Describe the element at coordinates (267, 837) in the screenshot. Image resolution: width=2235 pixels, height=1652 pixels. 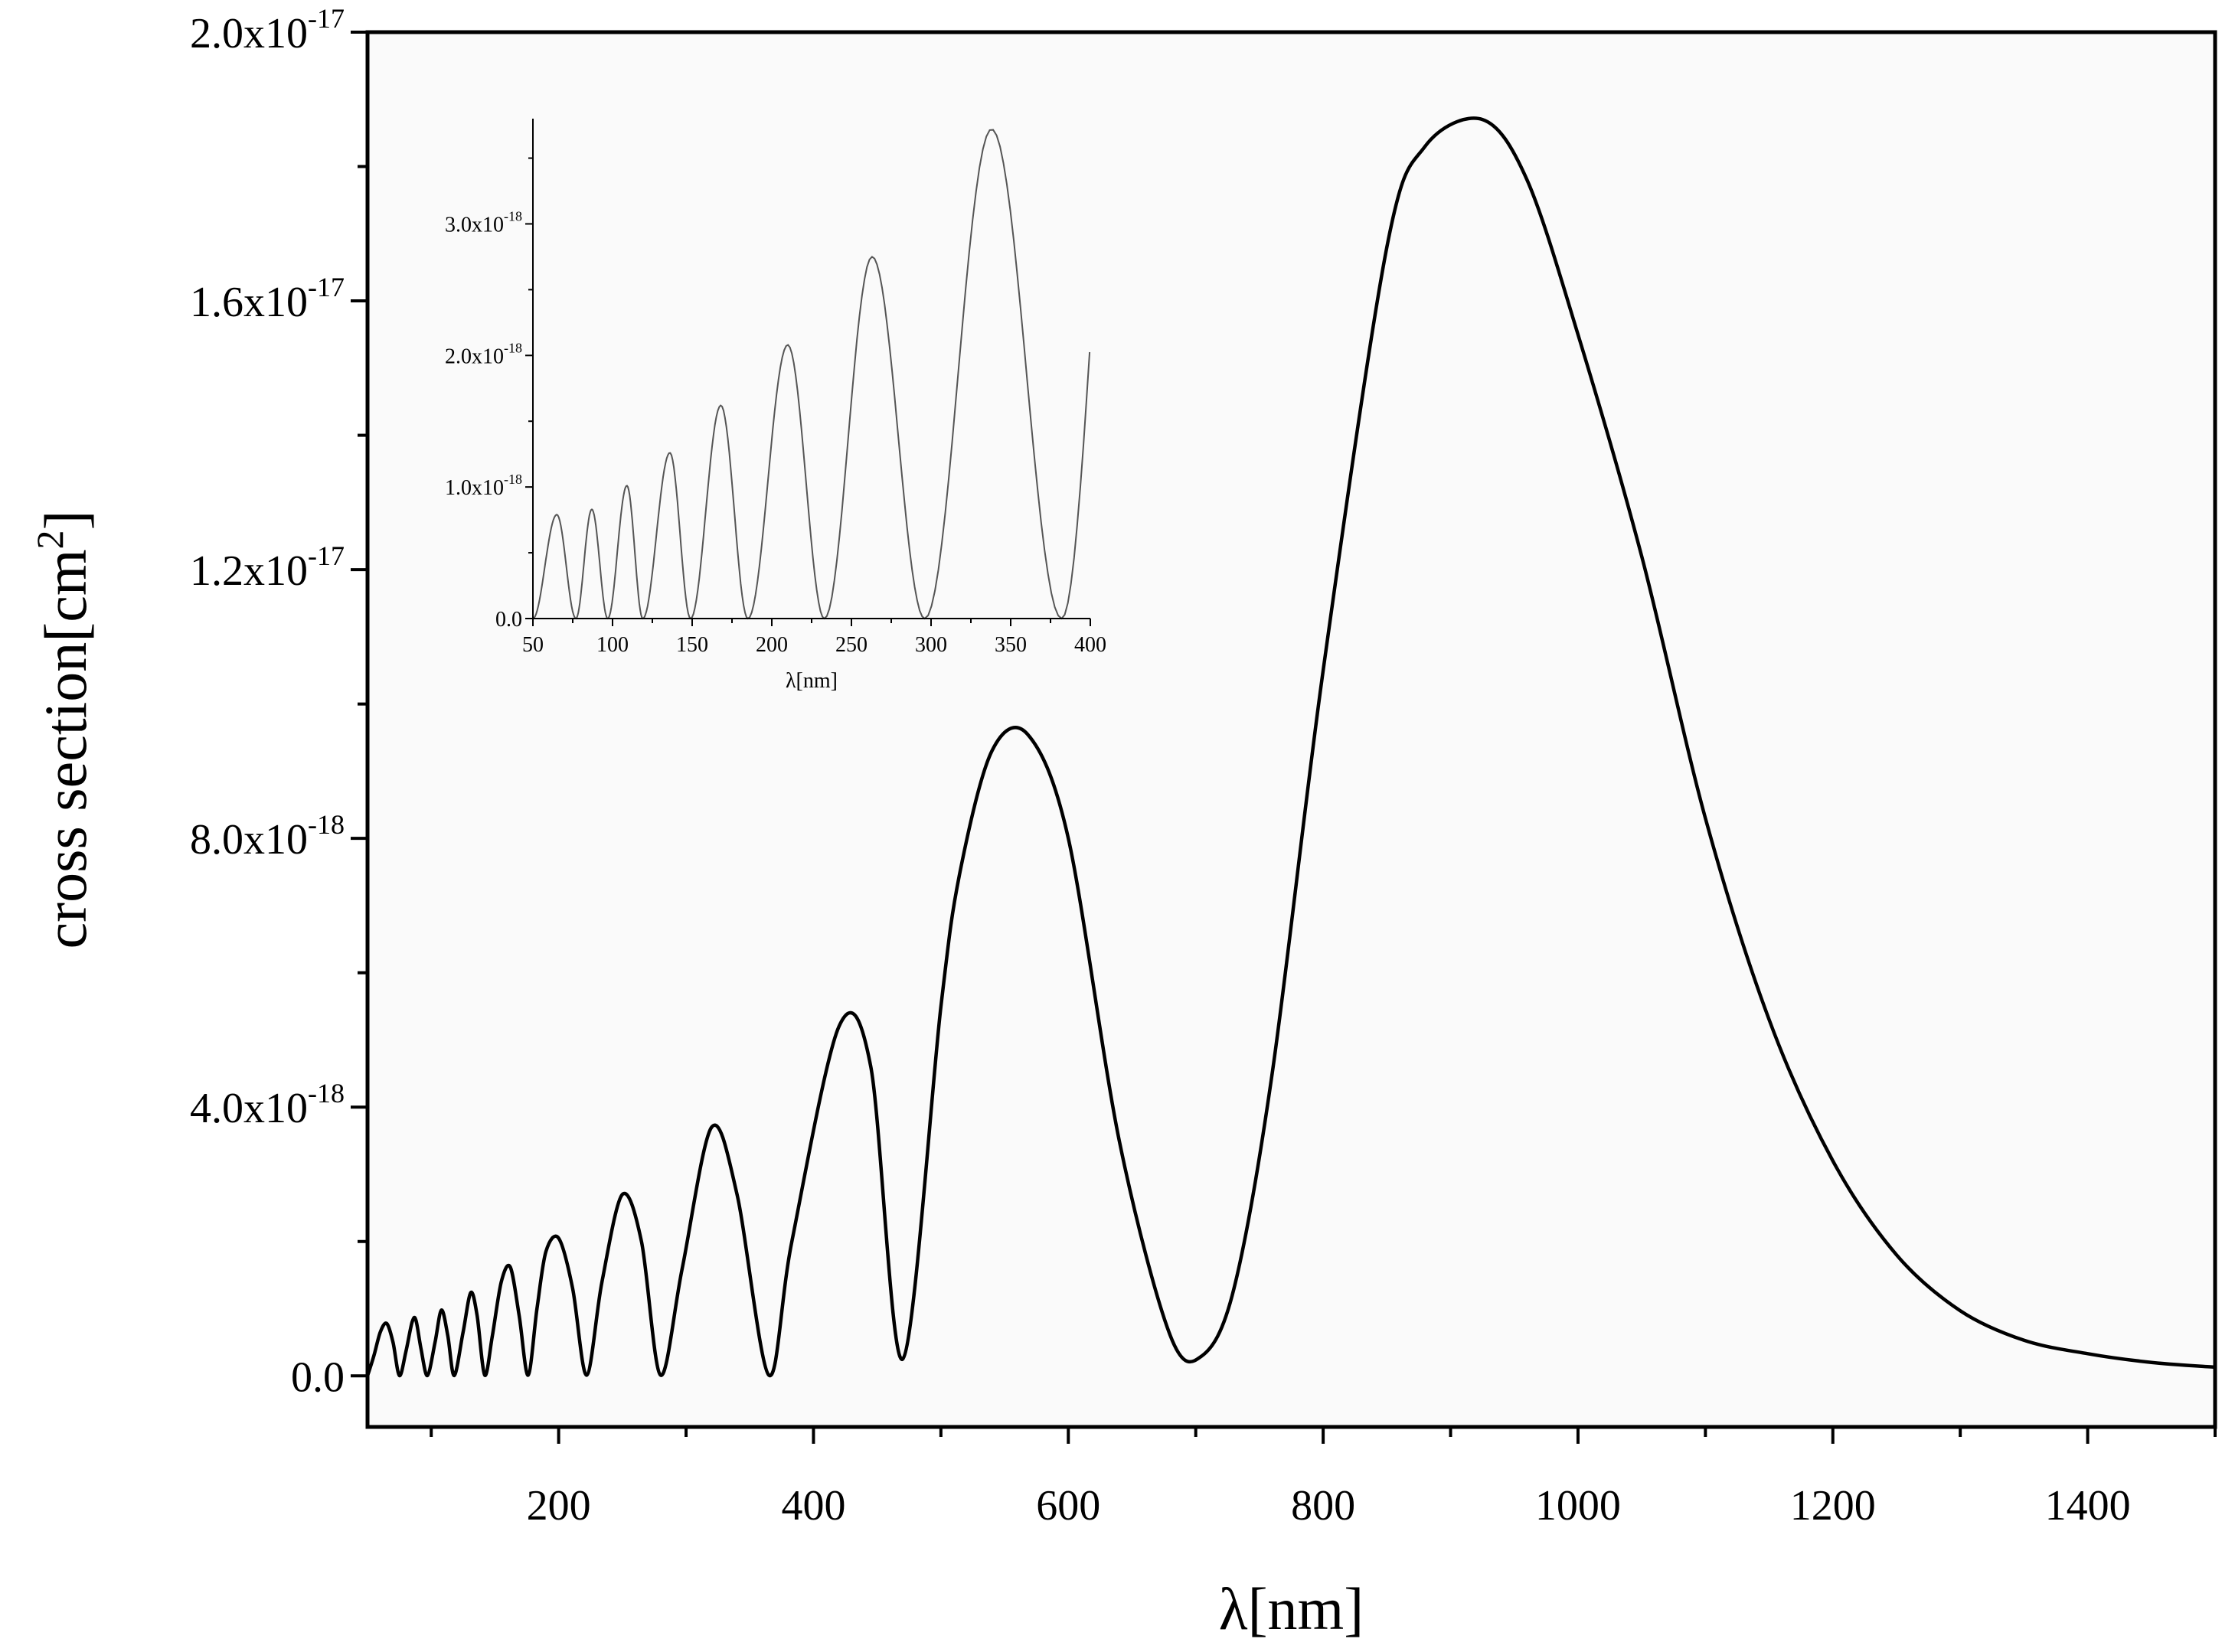
I see `main-y-tick-label: 8.0x10⁻¹⁸` at that location.